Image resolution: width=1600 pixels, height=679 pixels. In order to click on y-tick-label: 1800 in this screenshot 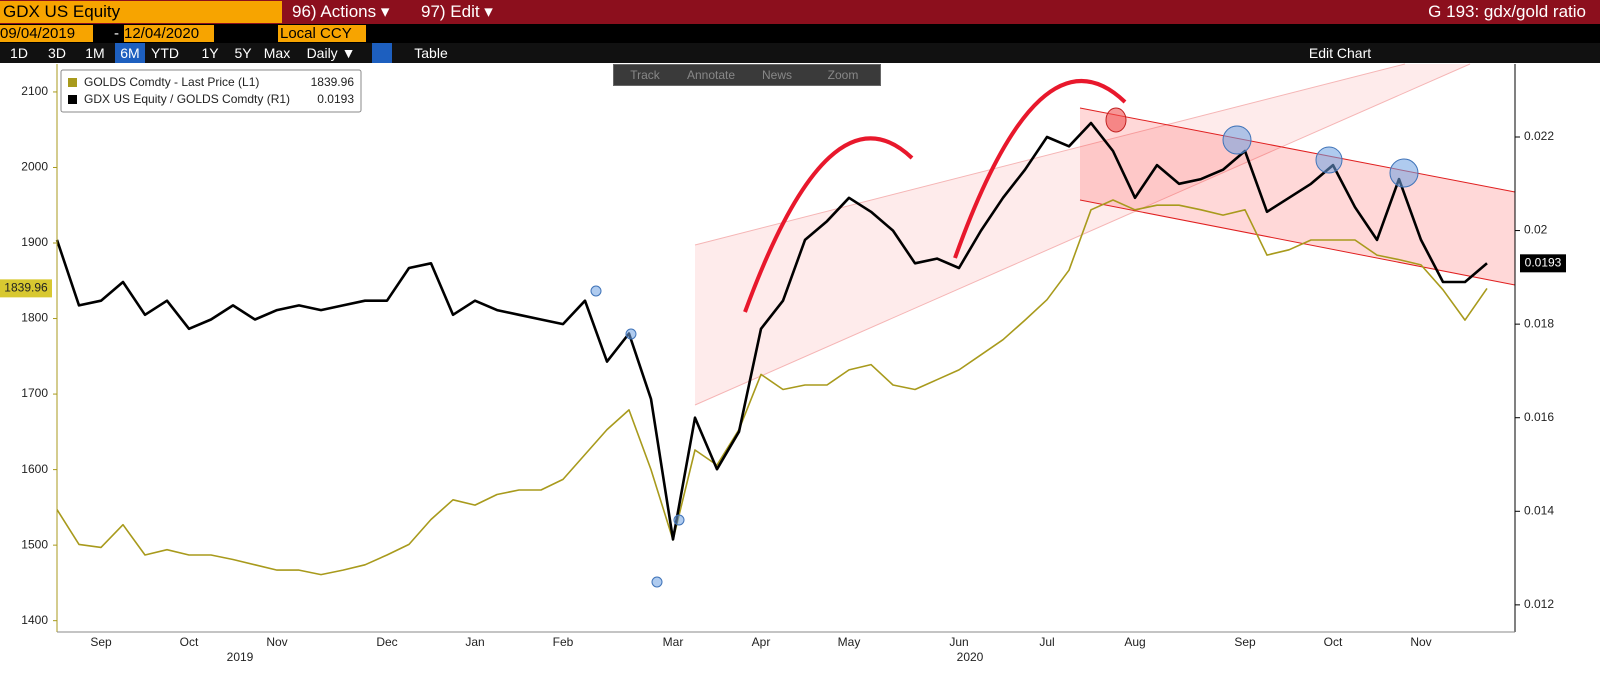, I will do `click(34, 318)`.